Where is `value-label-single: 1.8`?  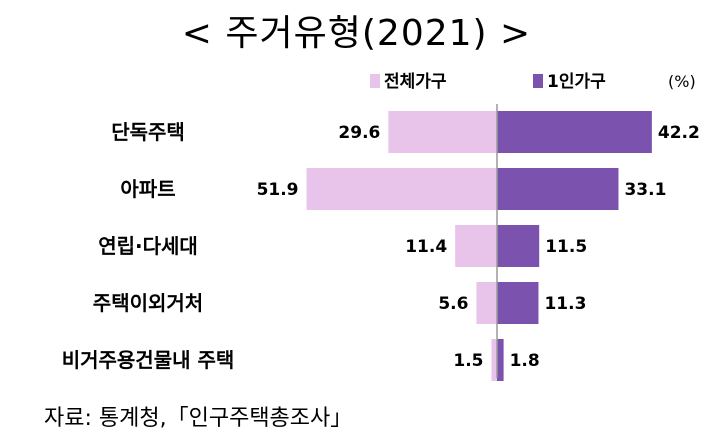 value-label-single: 1.8 is located at coordinates (525, 361).